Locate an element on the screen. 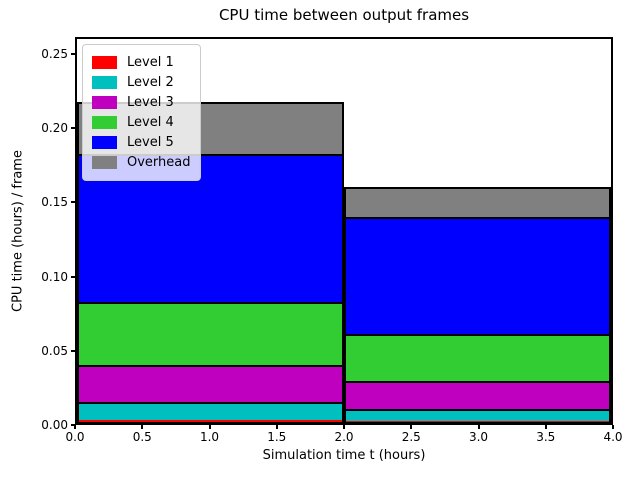  legend-label: Level 3 is located at coordinates (150, 102).